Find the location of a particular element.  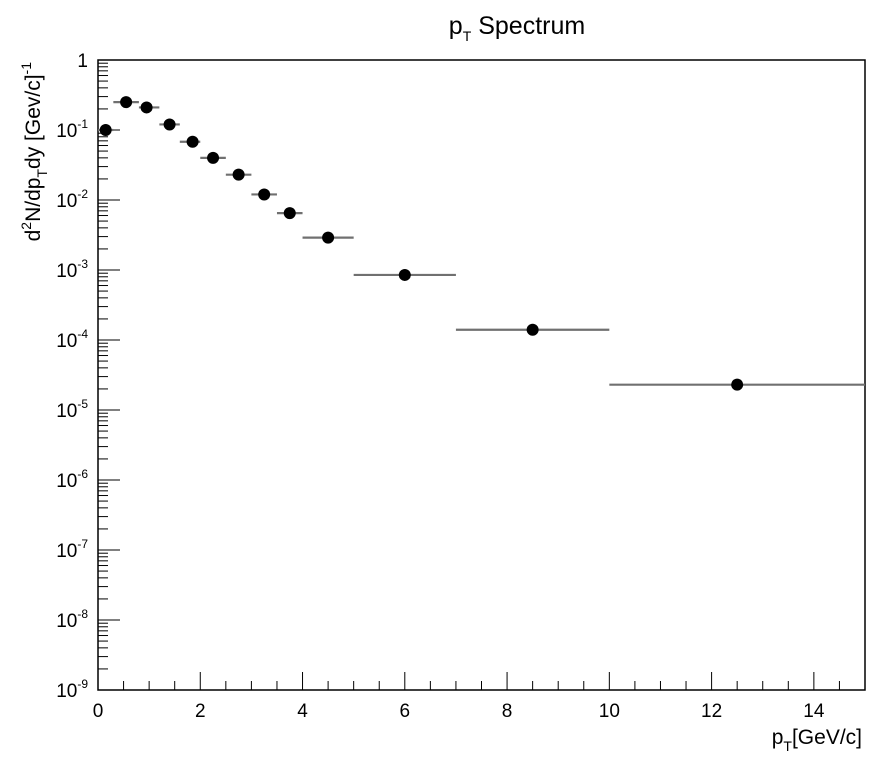

y-tick-label: 10⁻⁸ is located at coordinates (72, 619).